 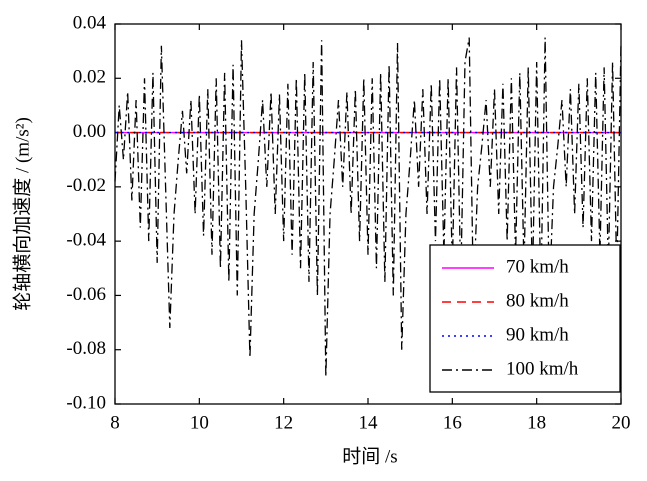 What do you see at coordinates (536, 422) in the screenshot?
I see `x-tick-label: 18` at bounding box center [536, 422].